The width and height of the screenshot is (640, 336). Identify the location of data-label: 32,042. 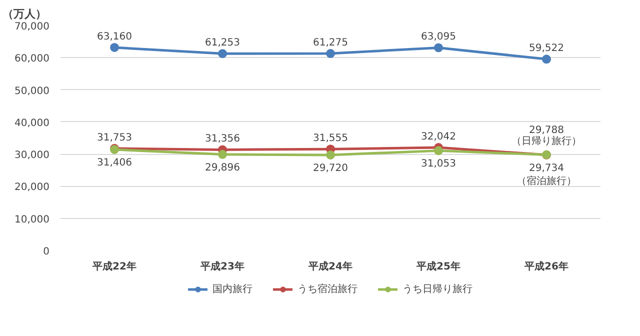
(438, 137).